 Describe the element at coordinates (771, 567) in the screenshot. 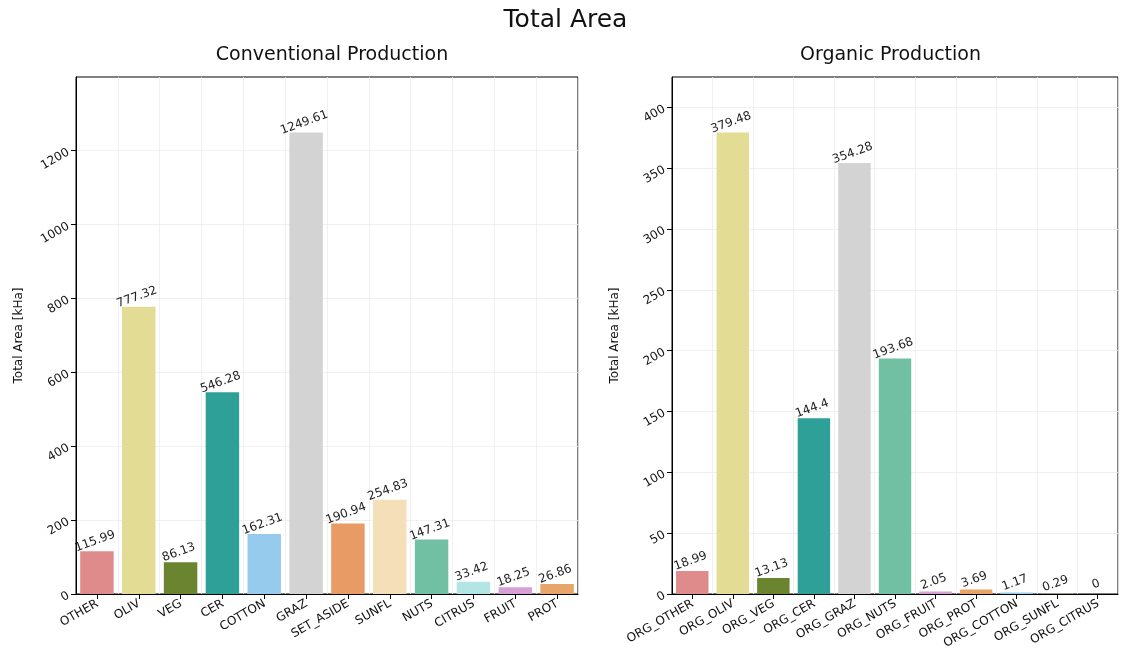

I see `data-label: 13.13` at that location.